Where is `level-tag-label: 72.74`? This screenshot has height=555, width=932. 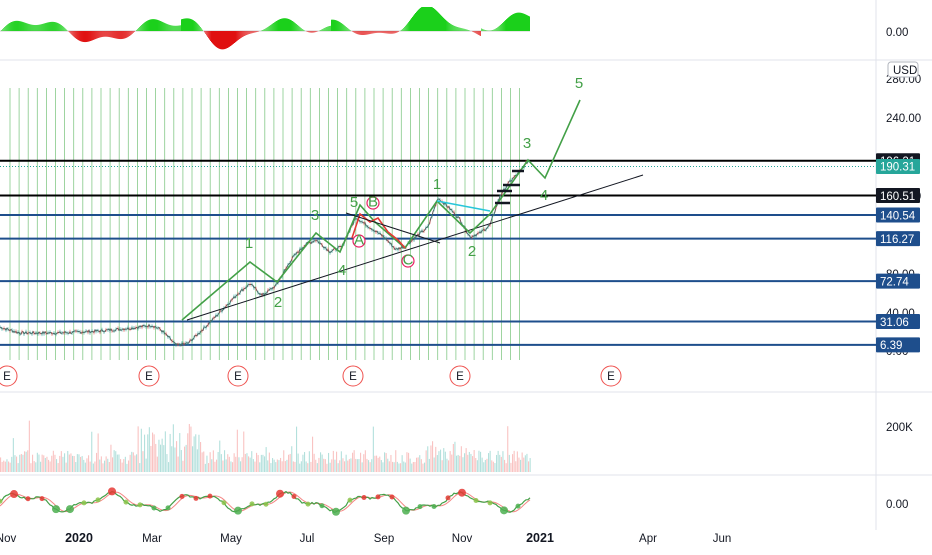 level-tag-label: 72.74 is located at coordinates (894, 282).